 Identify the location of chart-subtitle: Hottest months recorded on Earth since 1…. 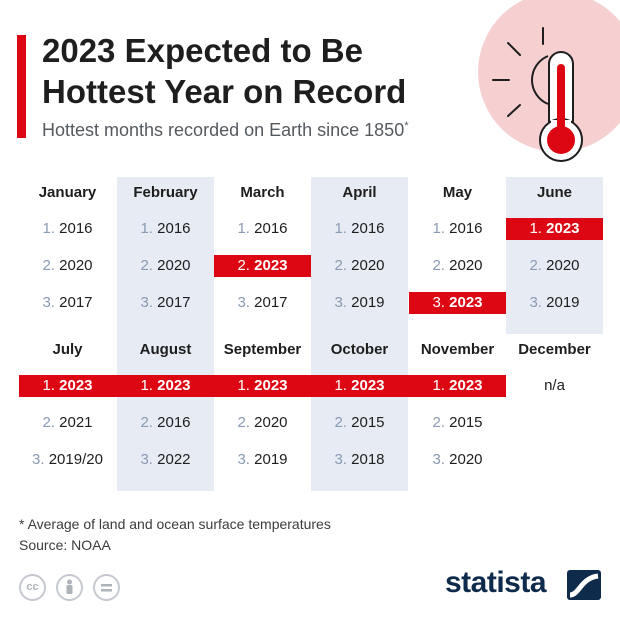
(225, 130).